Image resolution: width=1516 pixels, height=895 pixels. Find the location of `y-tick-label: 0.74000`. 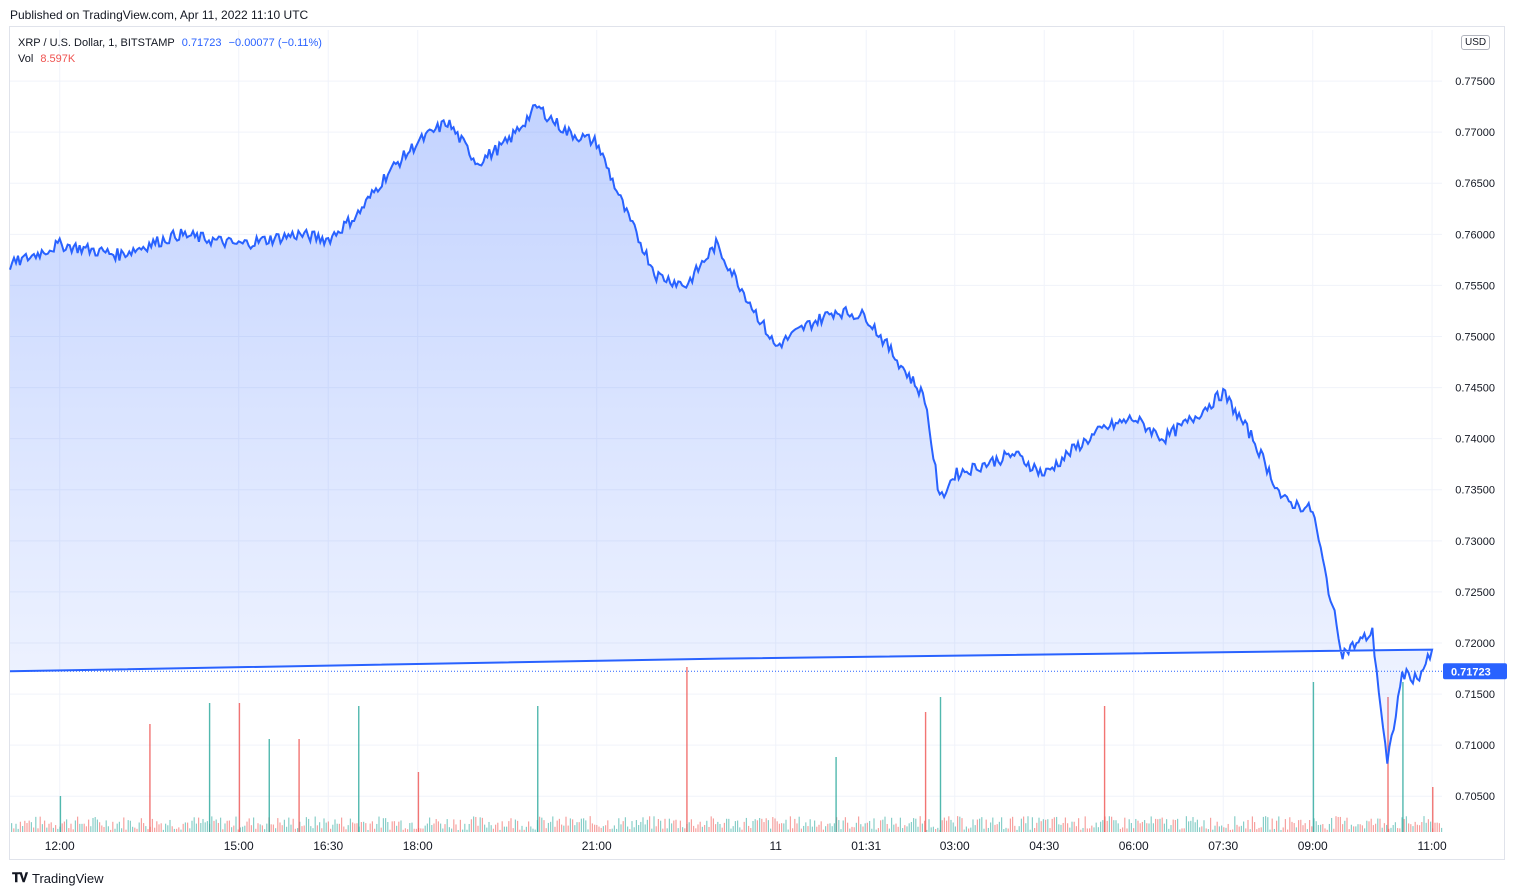

y-tick-label: 0.74000 is located at coordinates (1475, 440).